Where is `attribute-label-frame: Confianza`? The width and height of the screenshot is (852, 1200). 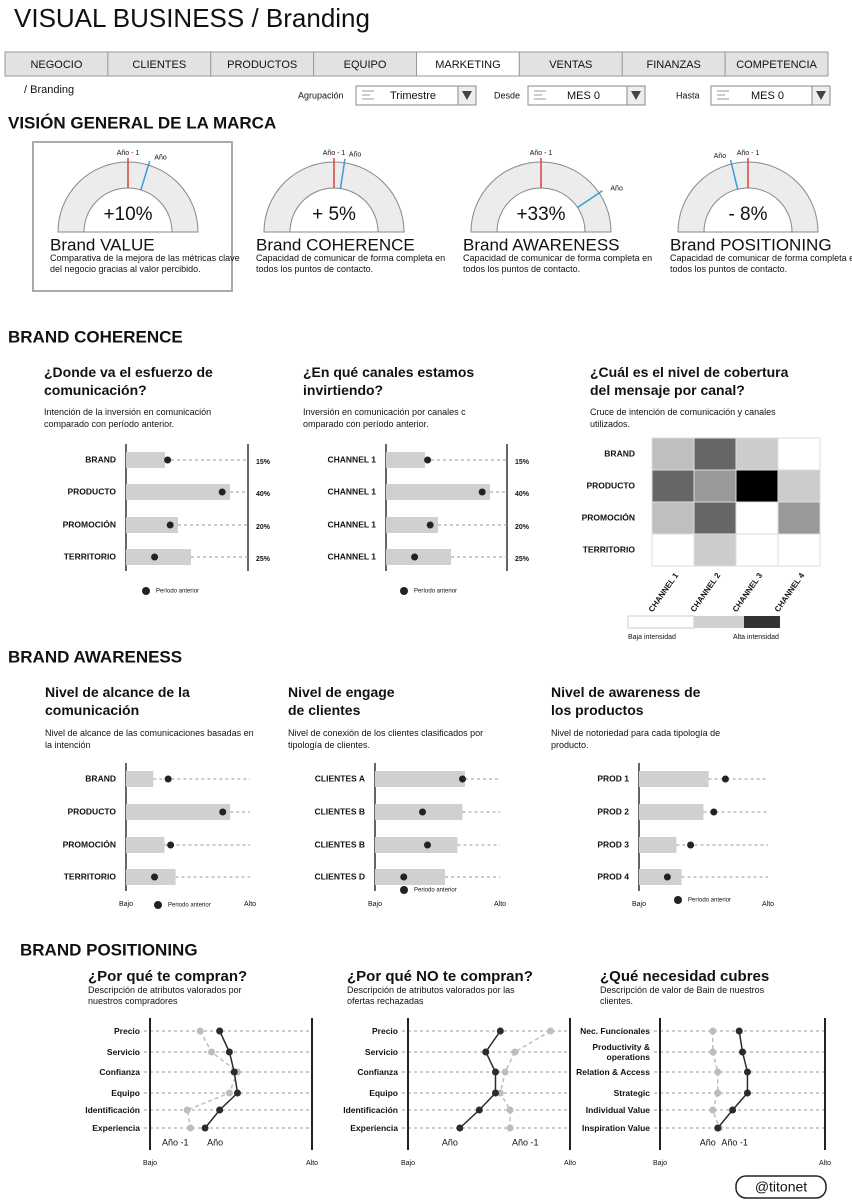 attribute-label-frame: Confianza is located at coordinates (377, 1072).